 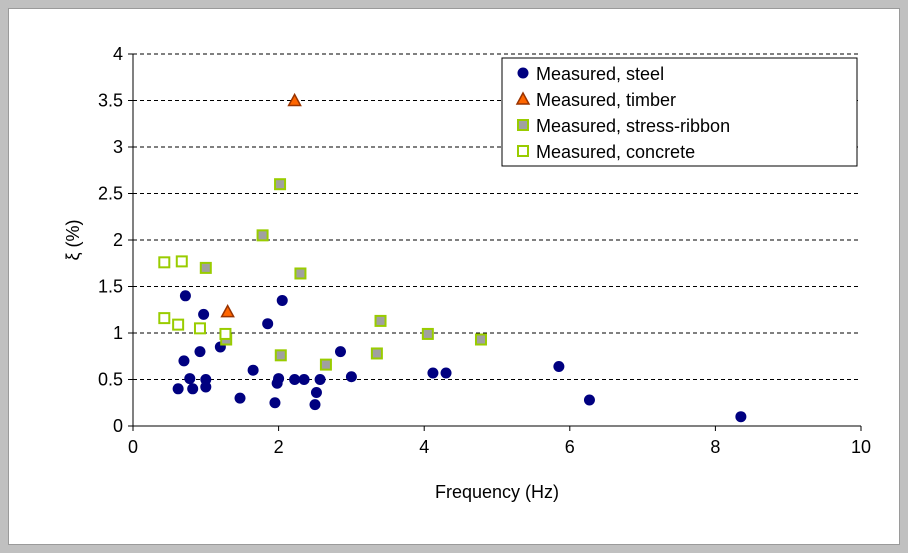 I want to click on y-tick-label: 2, so click(x=118, y=240).